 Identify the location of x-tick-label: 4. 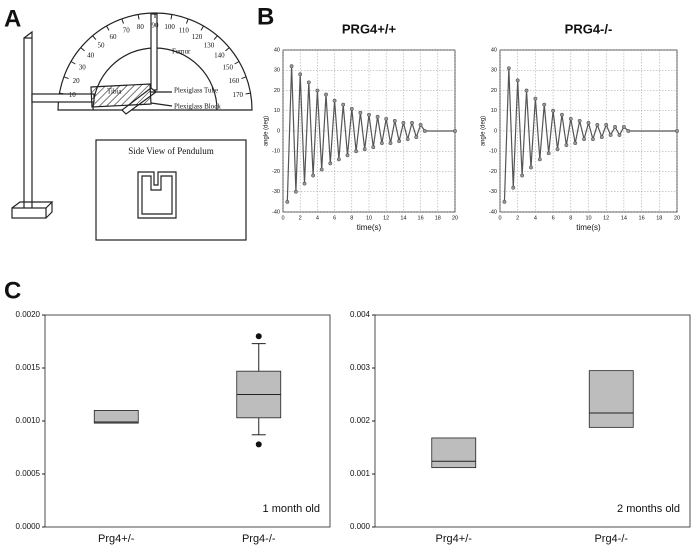
(317, 218).